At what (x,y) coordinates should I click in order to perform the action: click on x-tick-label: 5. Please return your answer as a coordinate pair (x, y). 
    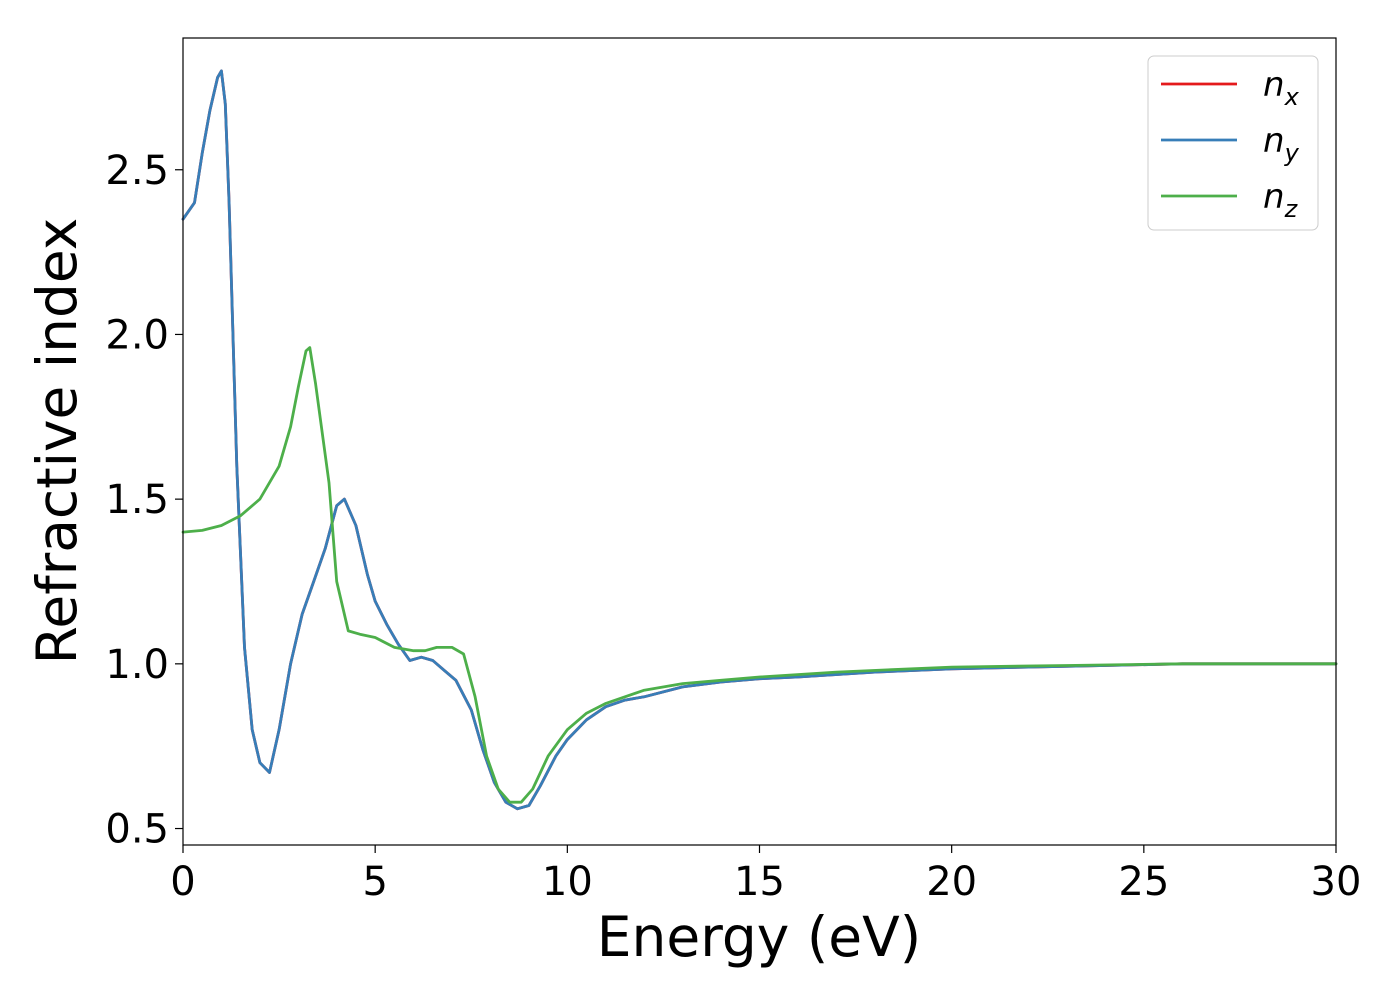
    Looking at the image, I should click on (374, 882).